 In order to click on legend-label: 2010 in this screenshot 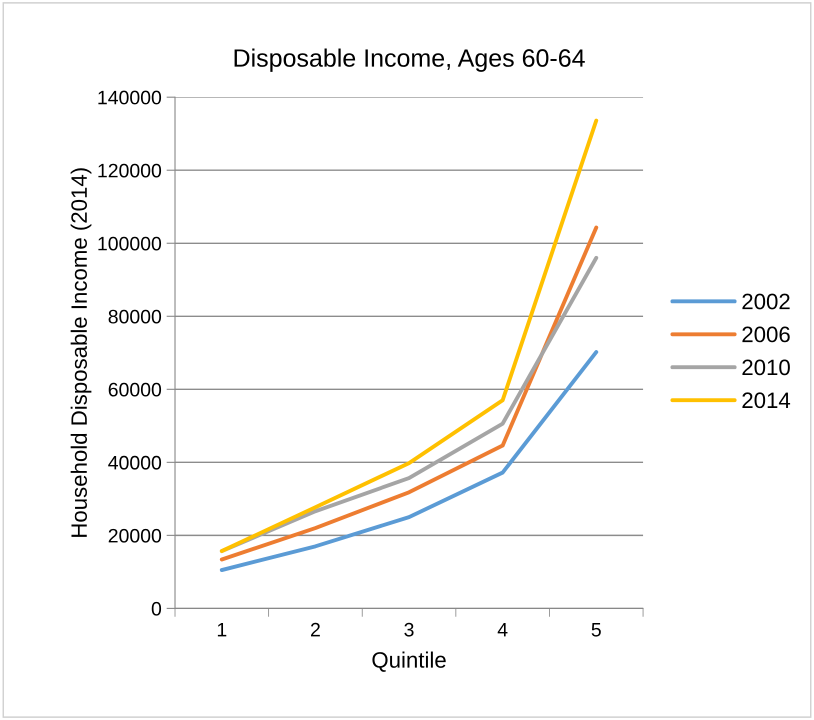, I will do `click(766, 368)`.